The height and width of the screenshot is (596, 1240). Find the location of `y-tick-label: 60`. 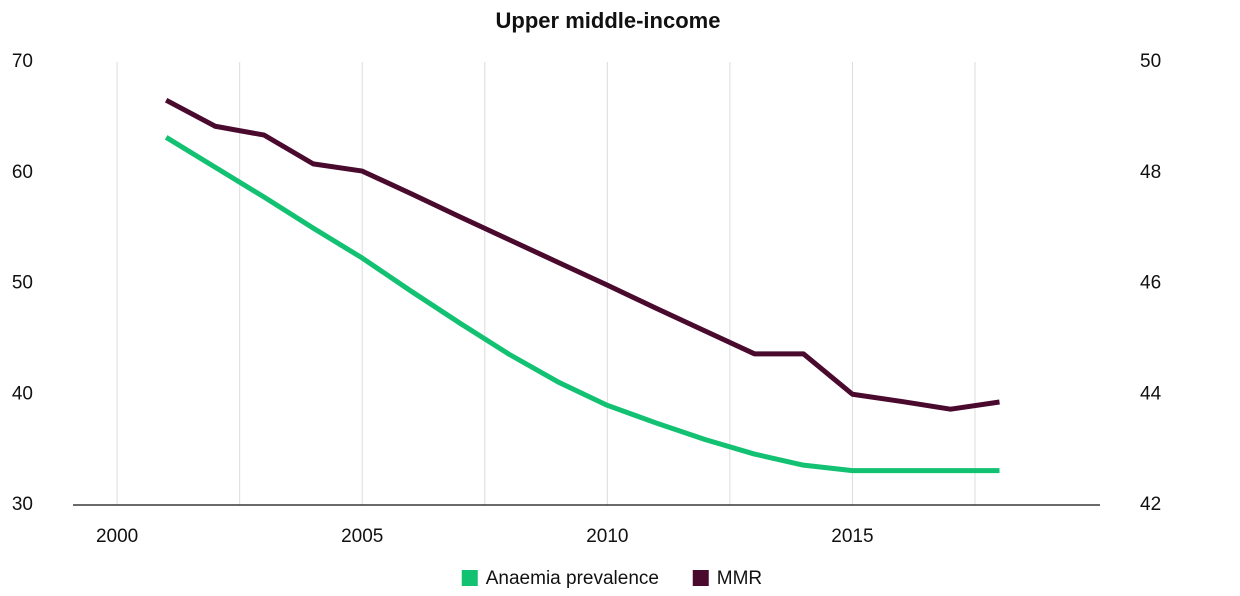

y-tick-label: 60 is located at coordinates (22, 172).